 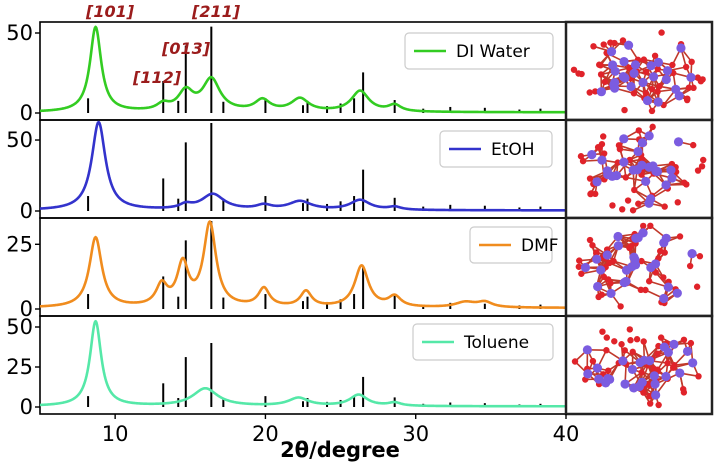 I want to click on legend: DI Water, so click(x=479, y=51).